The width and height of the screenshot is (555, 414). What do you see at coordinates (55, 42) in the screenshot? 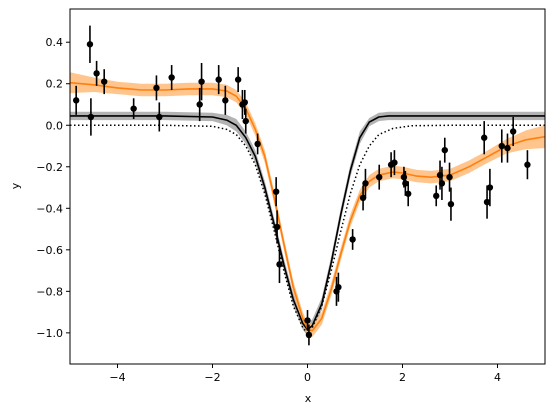
I see `y-tick-label: 0.4` at bounding box center [55, 42].